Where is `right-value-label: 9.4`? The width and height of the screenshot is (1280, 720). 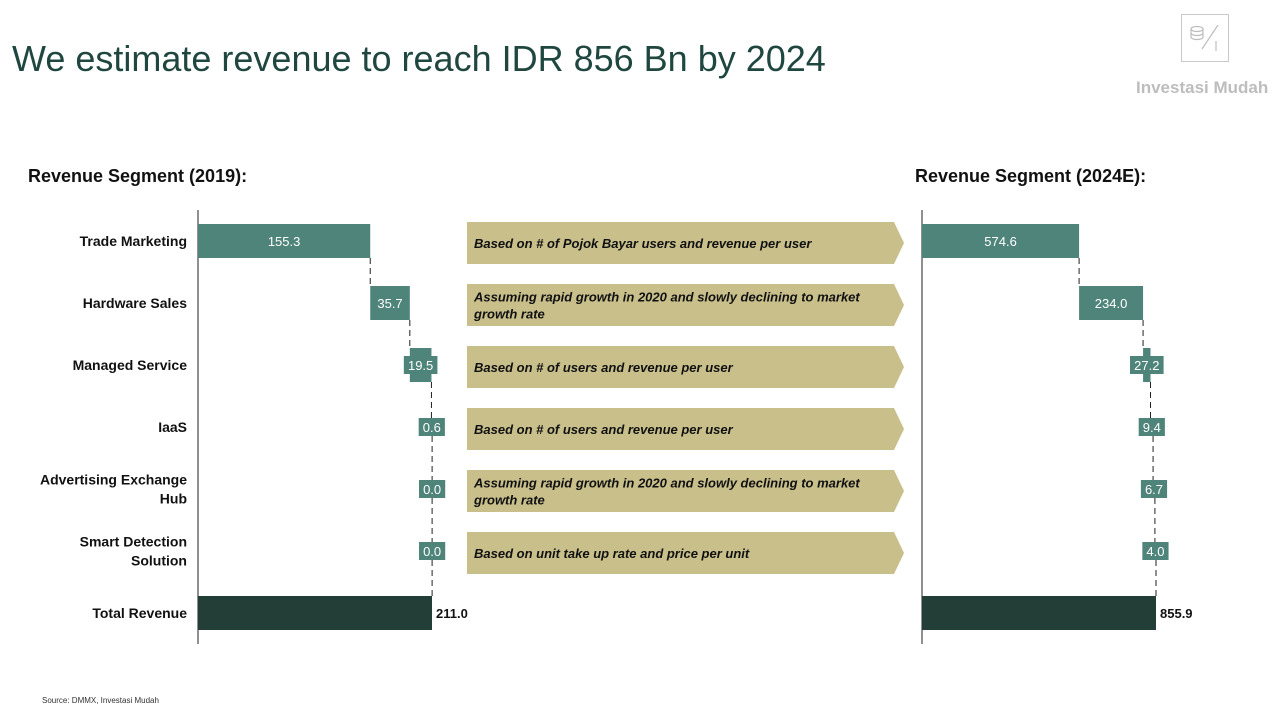 right-value-label: 9.4 is located at coordinates (1152, 427).